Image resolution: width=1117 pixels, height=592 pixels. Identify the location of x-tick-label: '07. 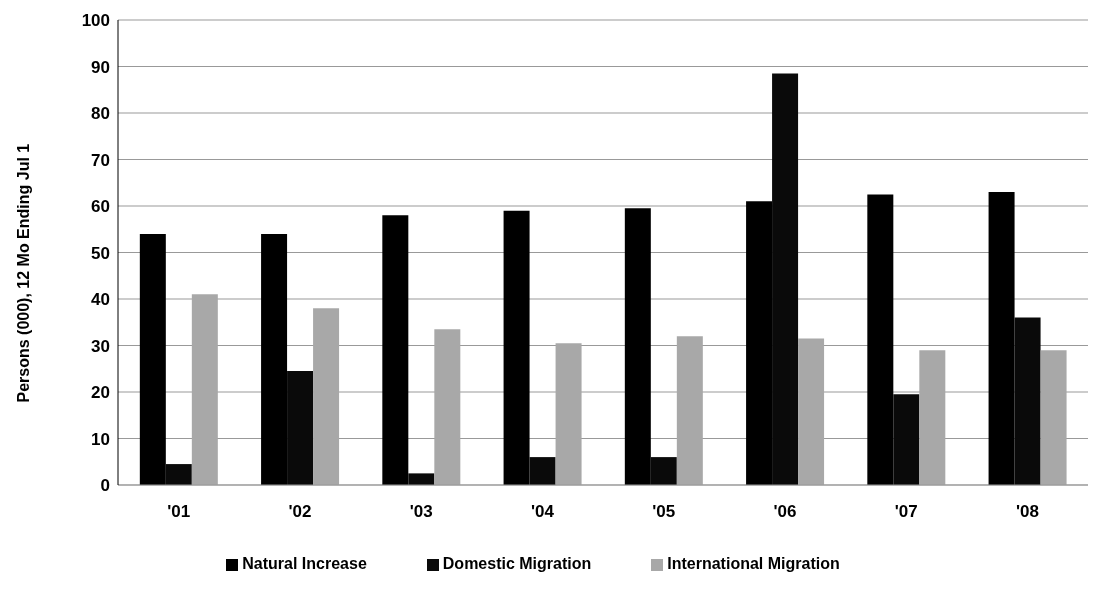
(906, 512).